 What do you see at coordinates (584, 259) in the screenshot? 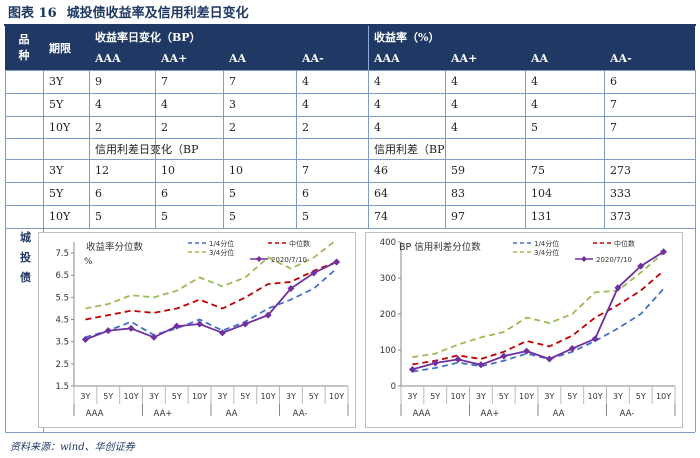
I see `legend-marker-current` at bounding box center [584, 259].